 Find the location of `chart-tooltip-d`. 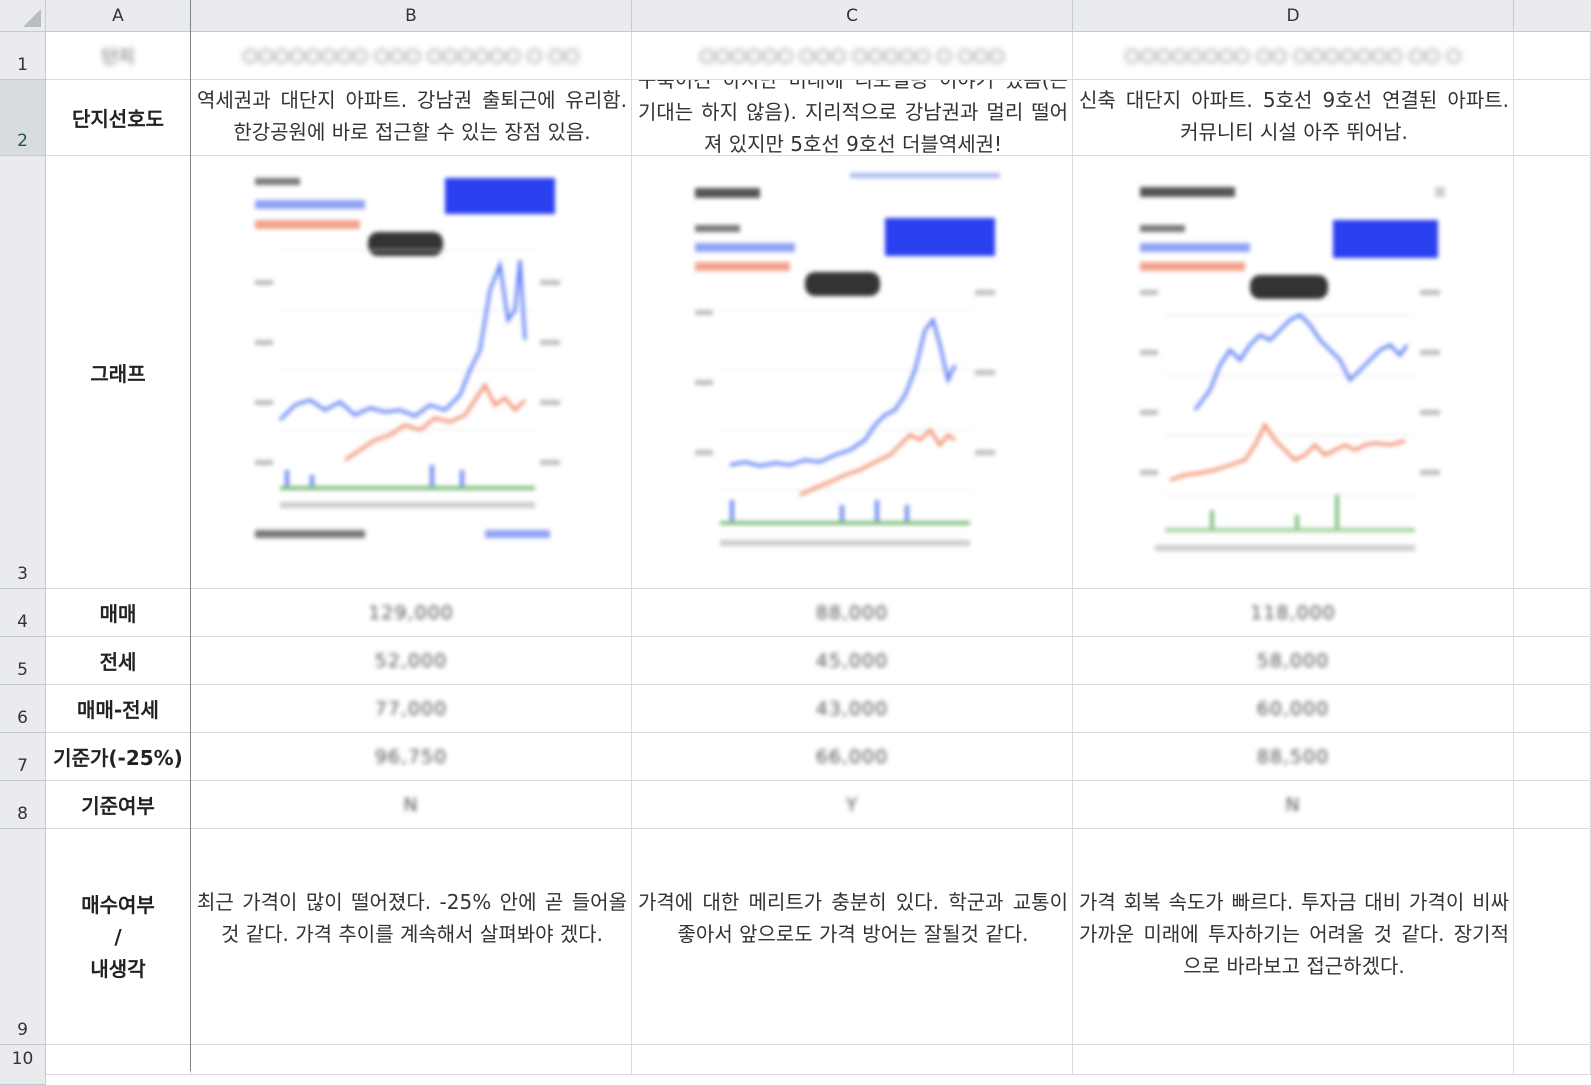

chart-tooltip-d is located at coordinates (1289, 287).